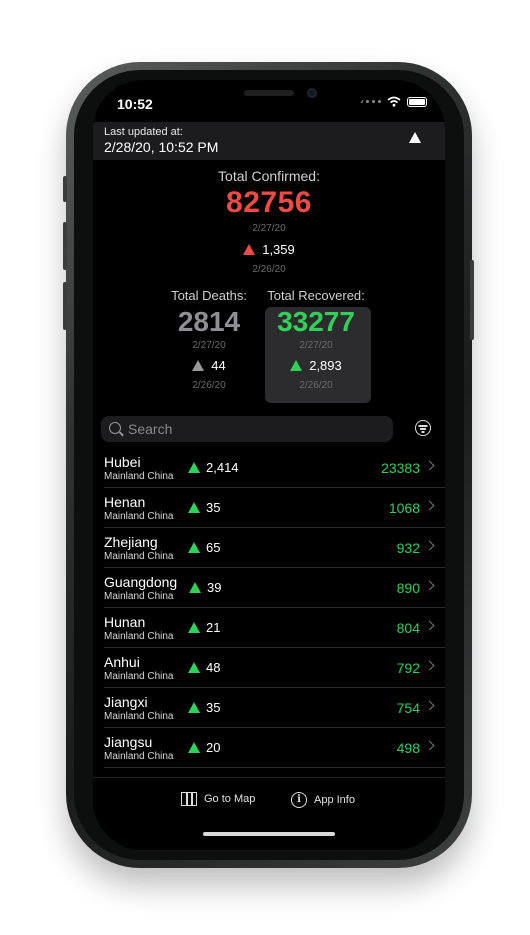 Image resolution: width=530 pixels, height=935 pixels. Describe the element at coordinates (312, 93) in the screenshot. I see `front-camera` at that location.